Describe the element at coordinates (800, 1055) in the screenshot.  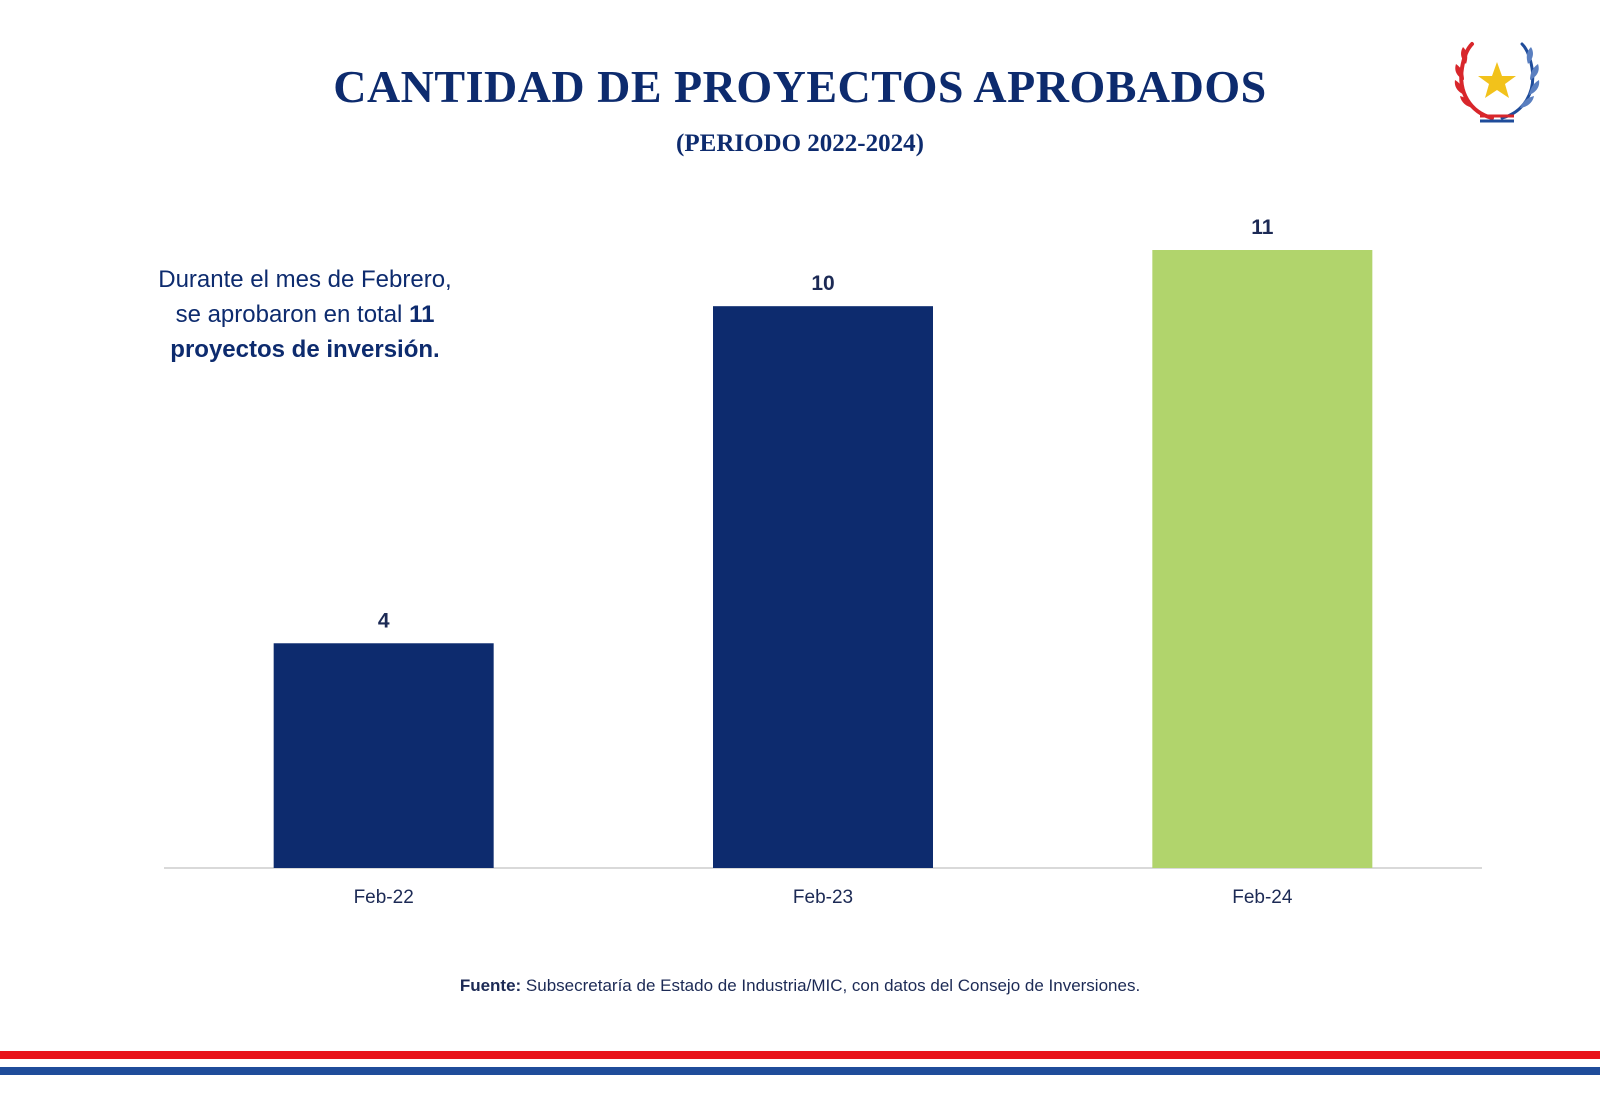
I see `red-stripe` at that location.